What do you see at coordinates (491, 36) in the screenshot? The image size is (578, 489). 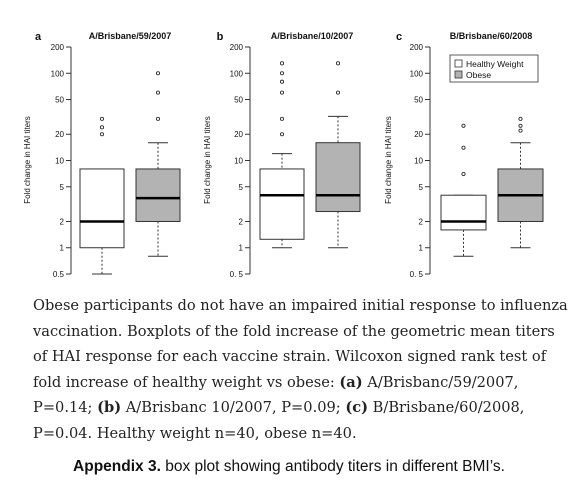 I see `panel-title: B/Brisbane/60/2008` at bounding box center [491, 36].